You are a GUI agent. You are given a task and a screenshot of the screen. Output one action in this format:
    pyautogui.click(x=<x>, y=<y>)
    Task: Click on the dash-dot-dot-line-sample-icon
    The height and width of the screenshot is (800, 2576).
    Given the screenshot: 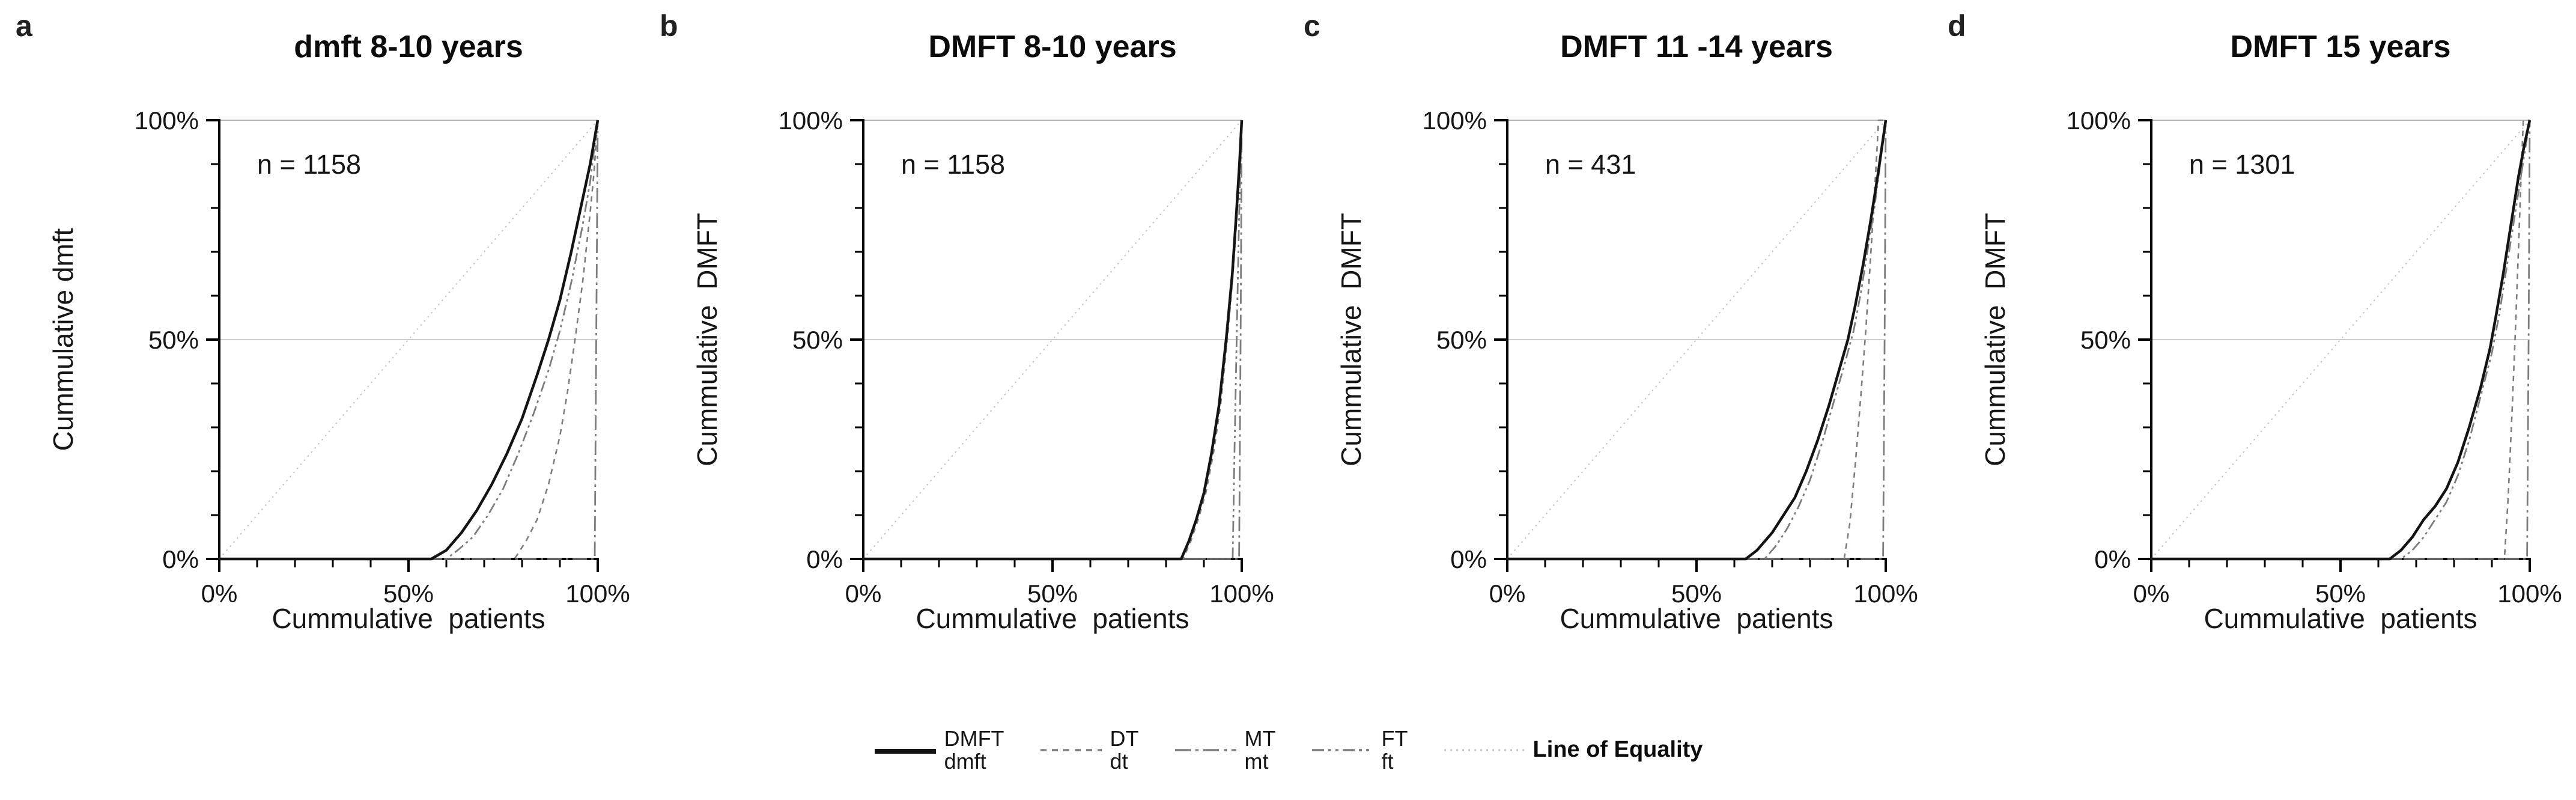 What is the action you would take?
    pyautogui.click(x=1342, y=750)
    